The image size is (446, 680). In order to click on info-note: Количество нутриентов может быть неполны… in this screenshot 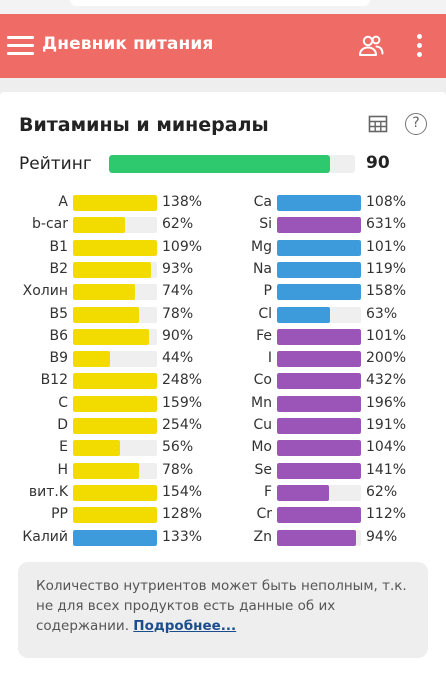, I will do `click(223, 610)`.